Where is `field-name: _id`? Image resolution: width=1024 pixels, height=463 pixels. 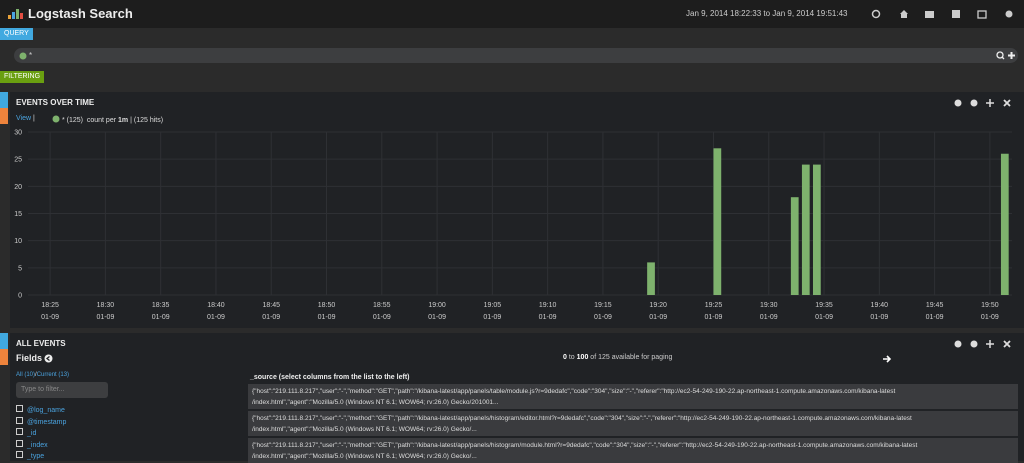
field-name: _id is located at coordinates (32, 433).